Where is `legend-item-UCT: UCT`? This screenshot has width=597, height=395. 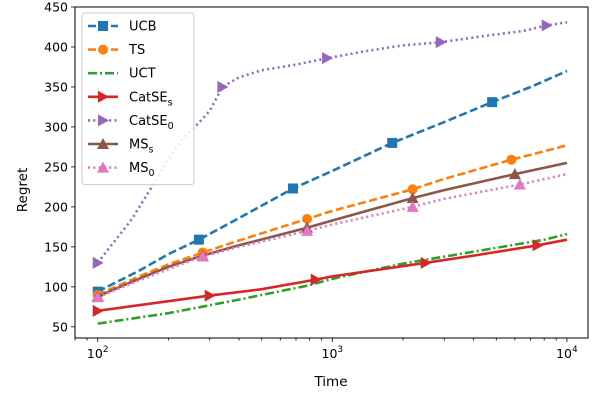 legend-item-UCT: UCT is located at coordinates (122, 74).